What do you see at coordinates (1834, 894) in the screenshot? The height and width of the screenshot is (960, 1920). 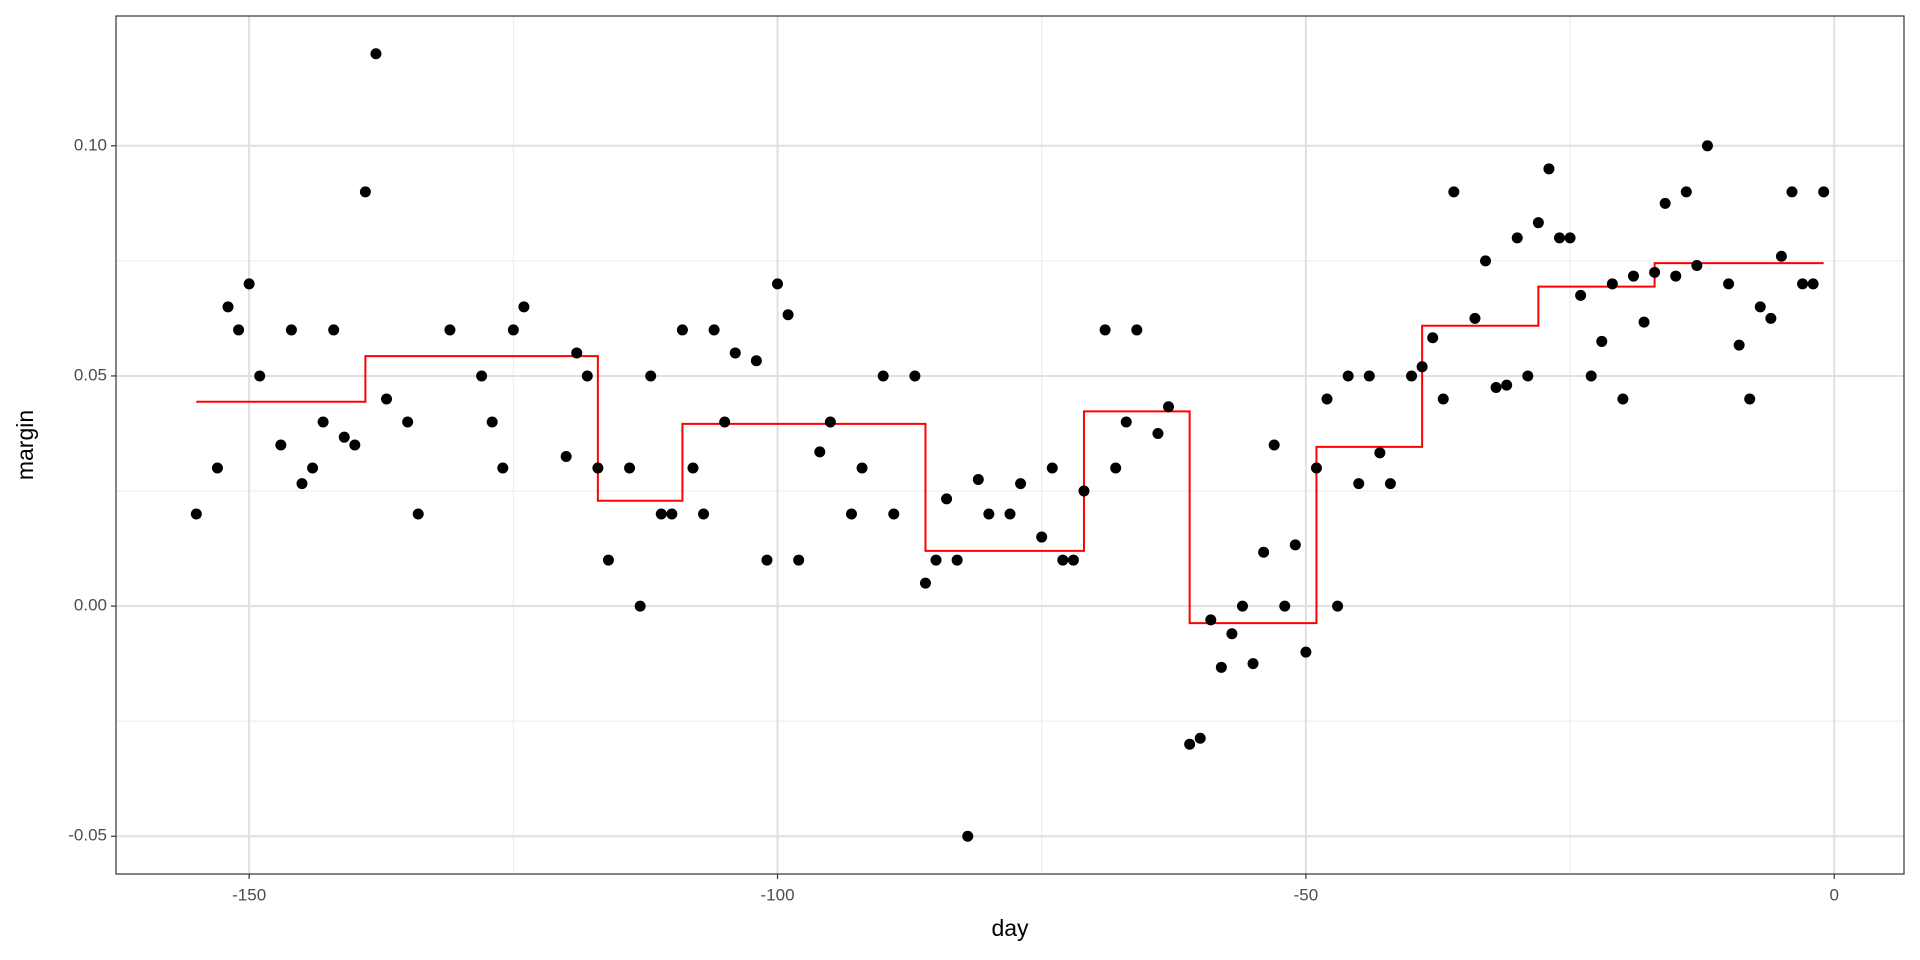 I see `x-tick-label: 0` at bounding box center [1834, 894].